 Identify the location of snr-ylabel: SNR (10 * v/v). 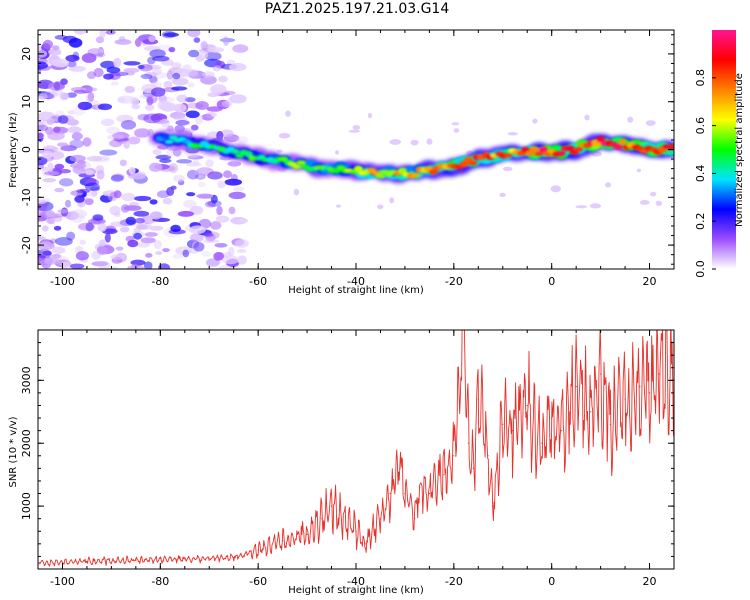
(13, 451).